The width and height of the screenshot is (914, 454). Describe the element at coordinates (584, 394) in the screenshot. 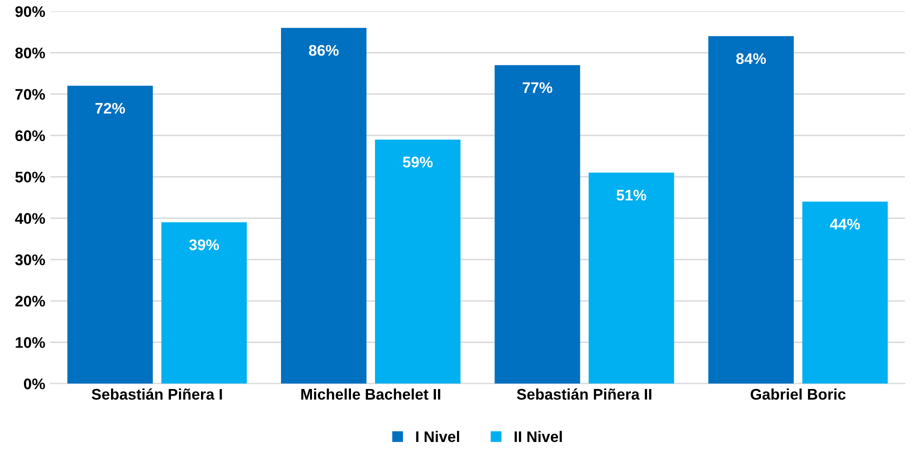

I see `x-tick-label: Sebastián Piñera II` at that location.